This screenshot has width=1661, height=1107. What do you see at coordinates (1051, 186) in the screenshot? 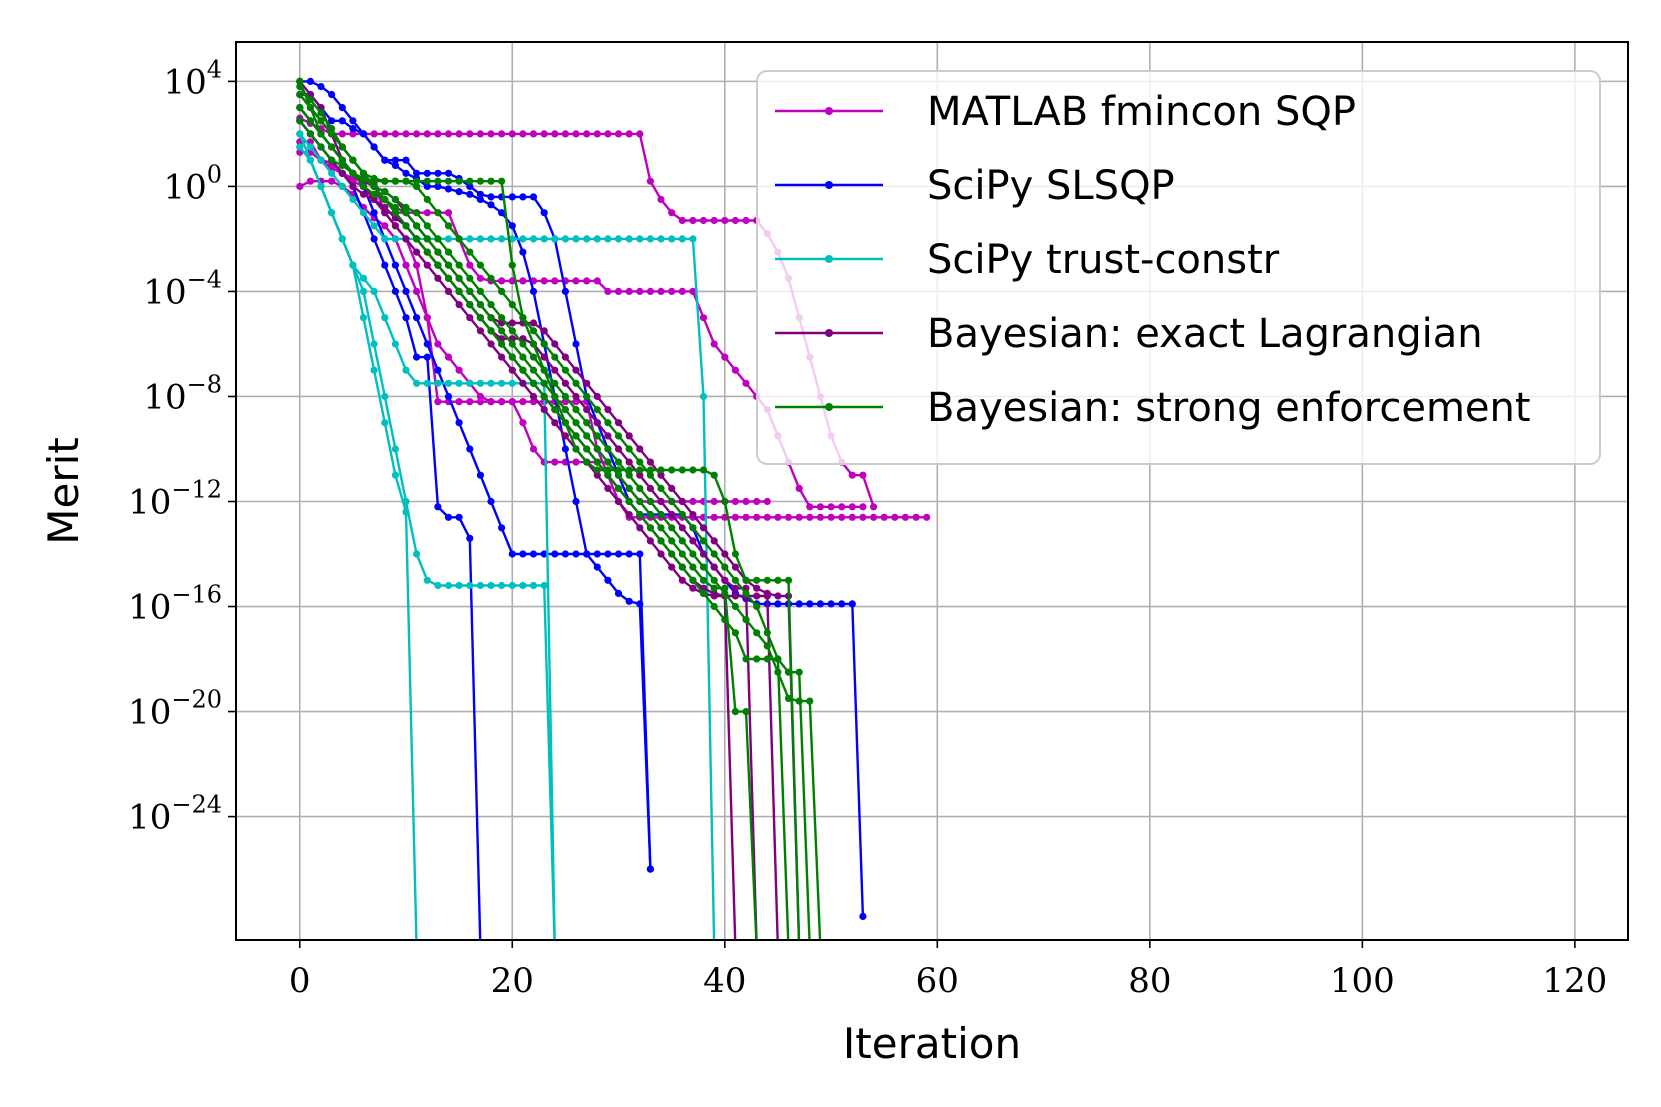
I see `legend-label: SciPy SLSQP` at bounding box center [1051, 186].